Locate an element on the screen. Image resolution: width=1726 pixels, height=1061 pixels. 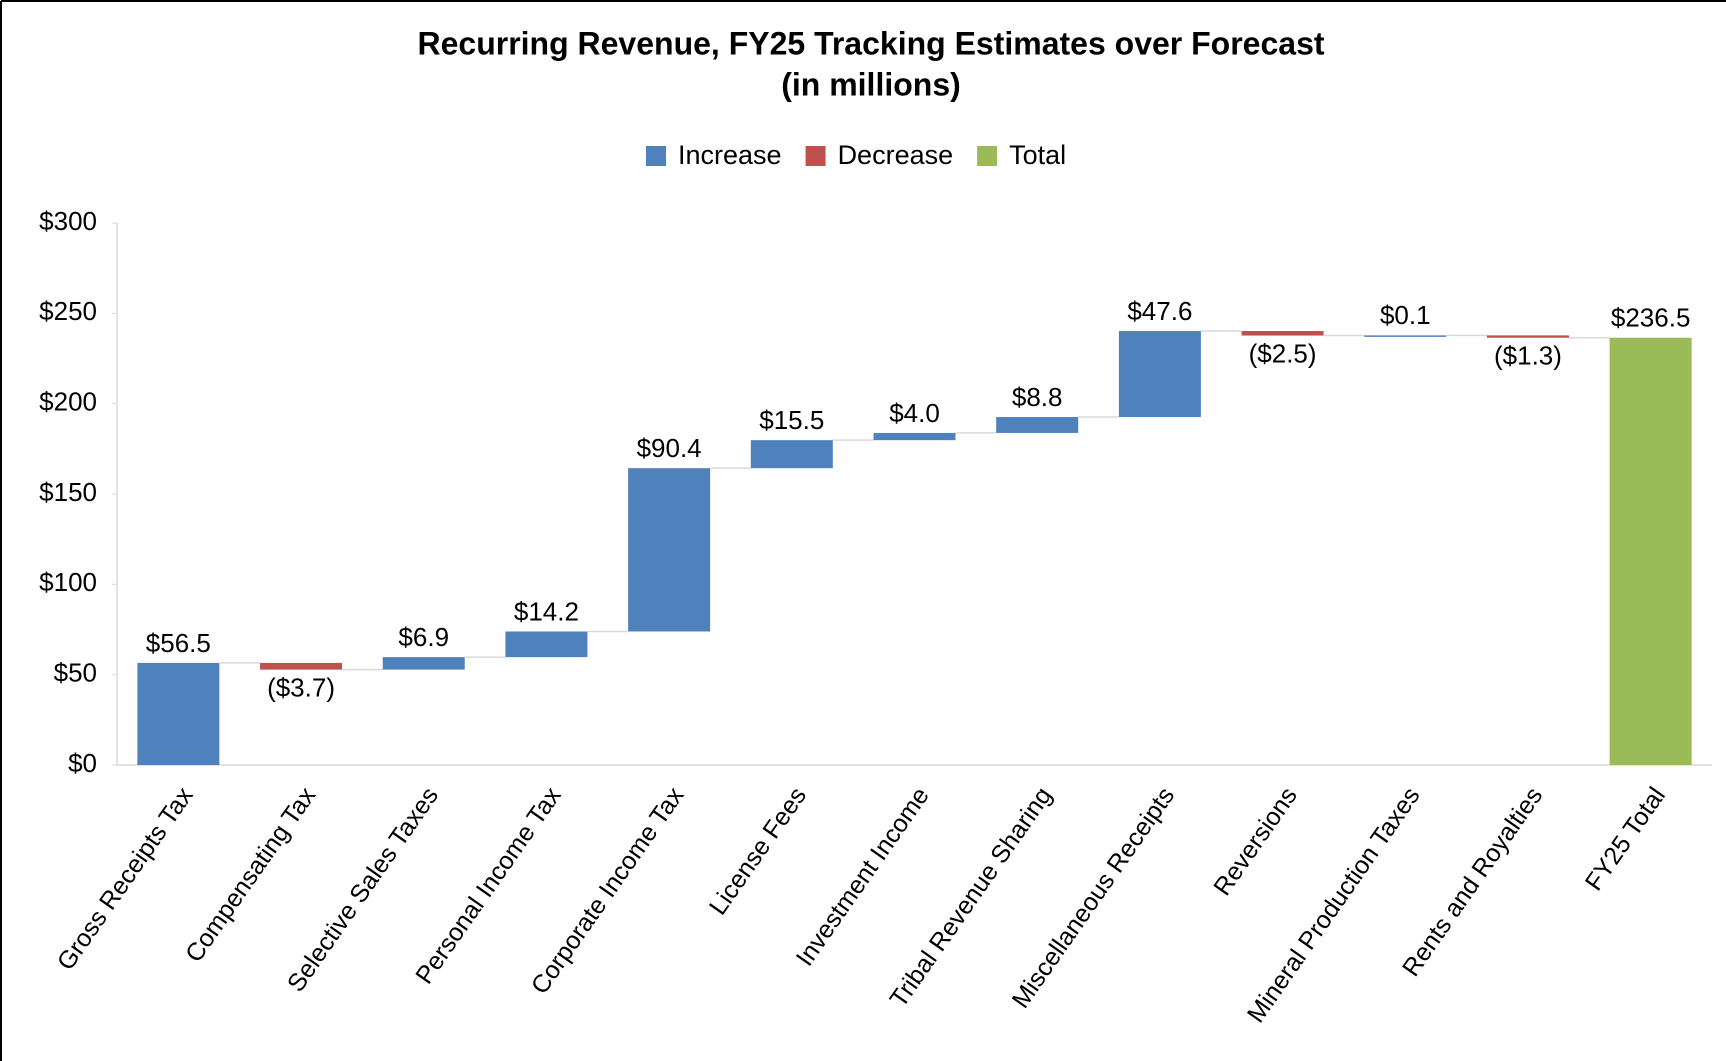
legend-label: Decrease is located at coordinates (896, 155).